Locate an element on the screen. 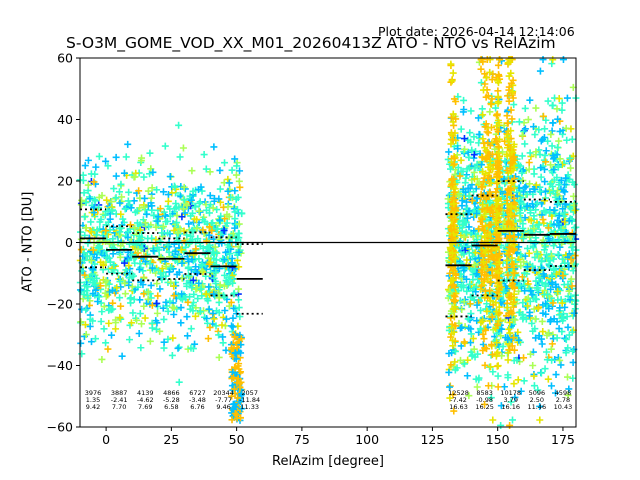 Image resolution: width=640 pixels, height=480 pixels. bin-std-label: 7.69 is located at coordinates (145, 407).